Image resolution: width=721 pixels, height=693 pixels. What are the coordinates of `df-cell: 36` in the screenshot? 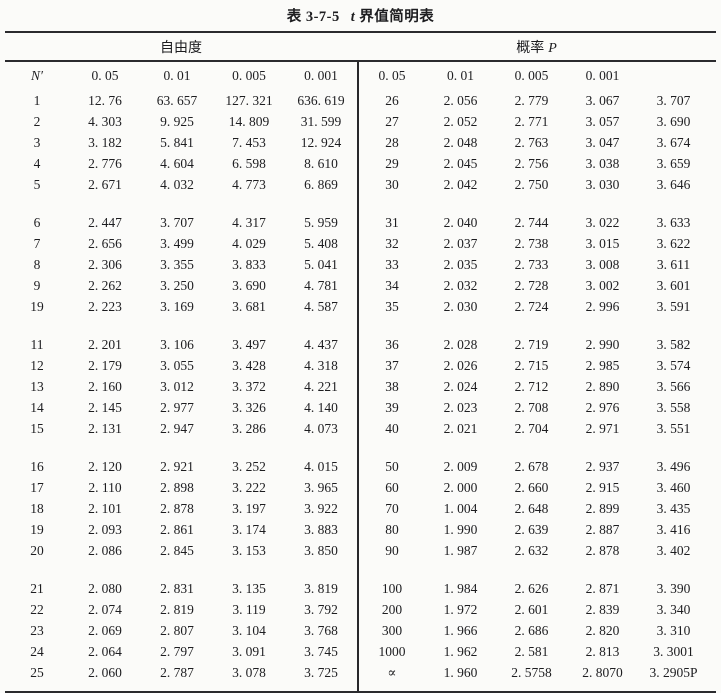 It's located at (392, 344).